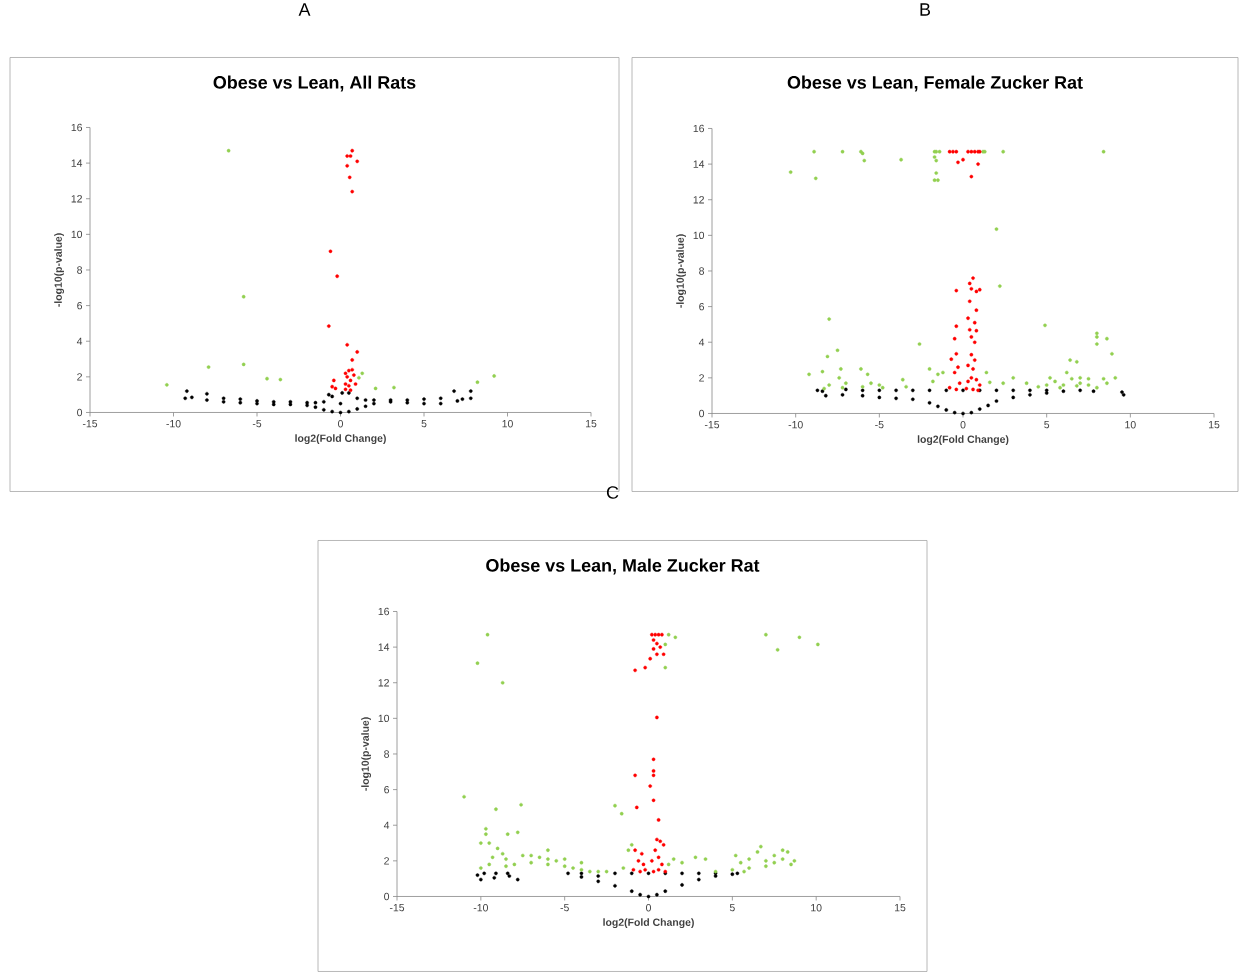 This screenshot has height=972, width=1239. Describe the element at coordinates (935, 83) in the screenshot. I see `chart-title: Obese vs Lean, Female Zucker Rat` at that location.